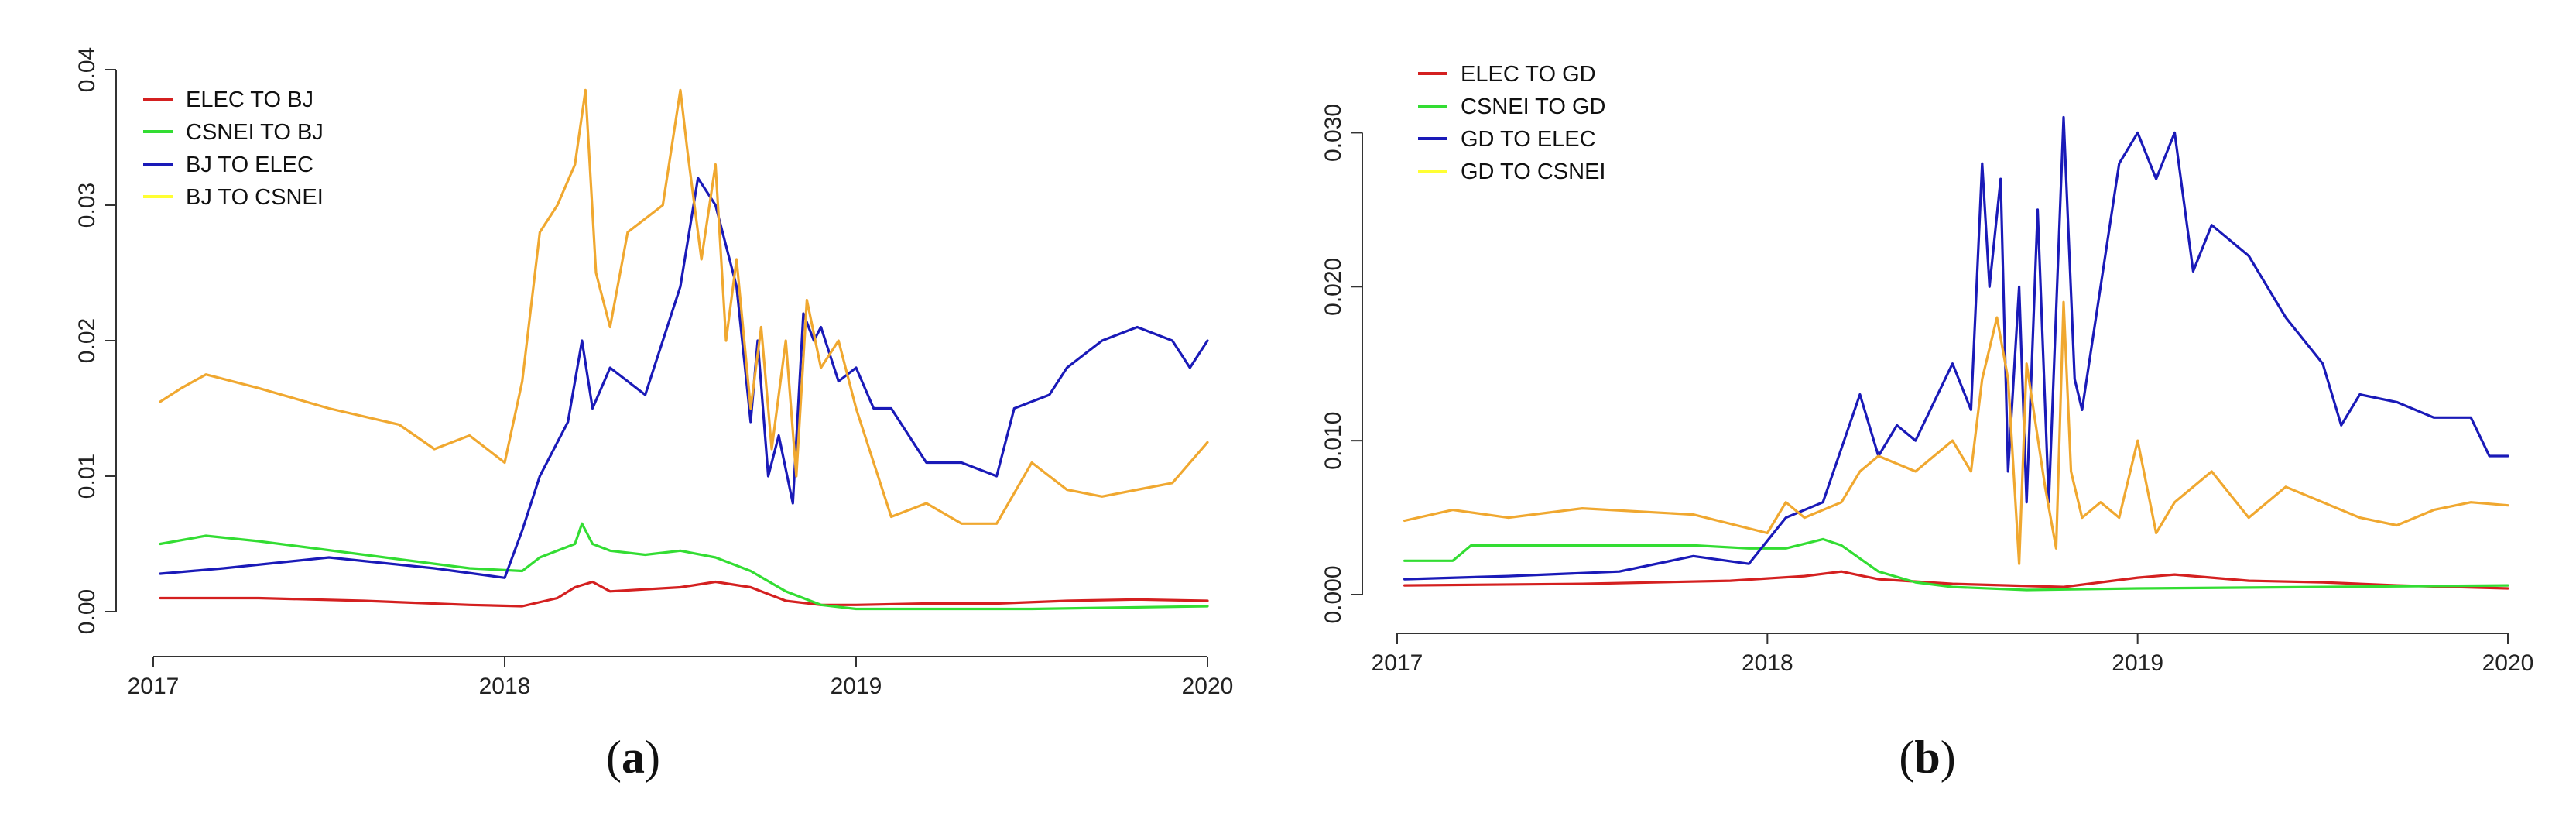  Describe the element at coordinates (1333, 594) in the screenshot. I see `panel-b-y-tick-label: 0.000` at that location.